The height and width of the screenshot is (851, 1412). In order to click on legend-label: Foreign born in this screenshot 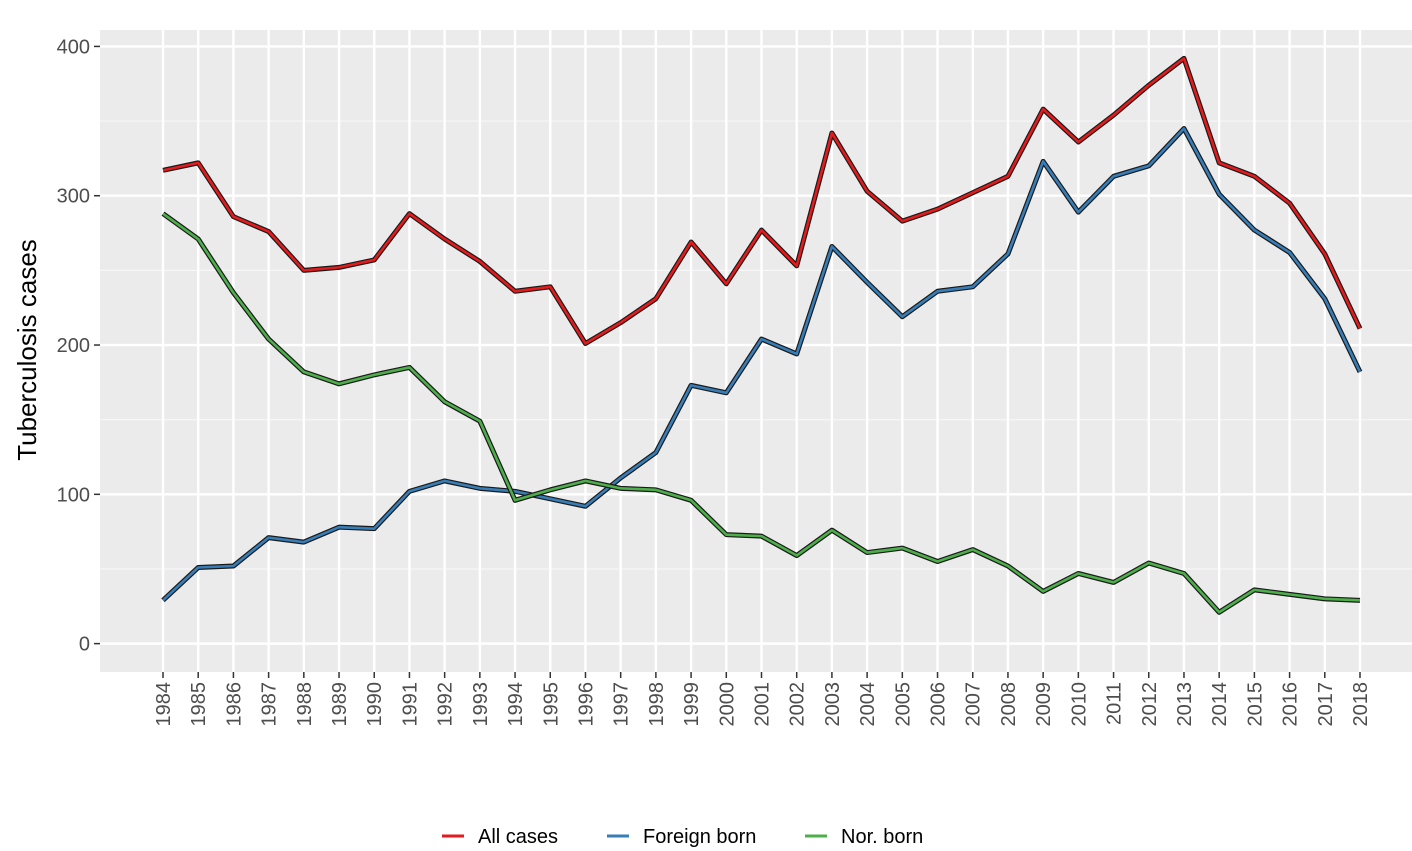, I will do `click(699, 837)`.